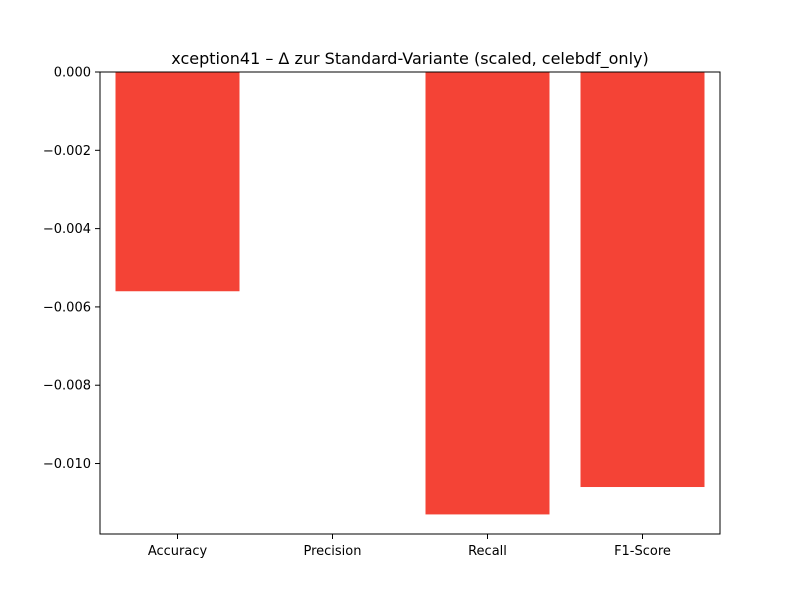 Image resolution: width=800 pixels, height=604 pixels. I want to click on y-tick-label: 0.000, so click(72, 73).